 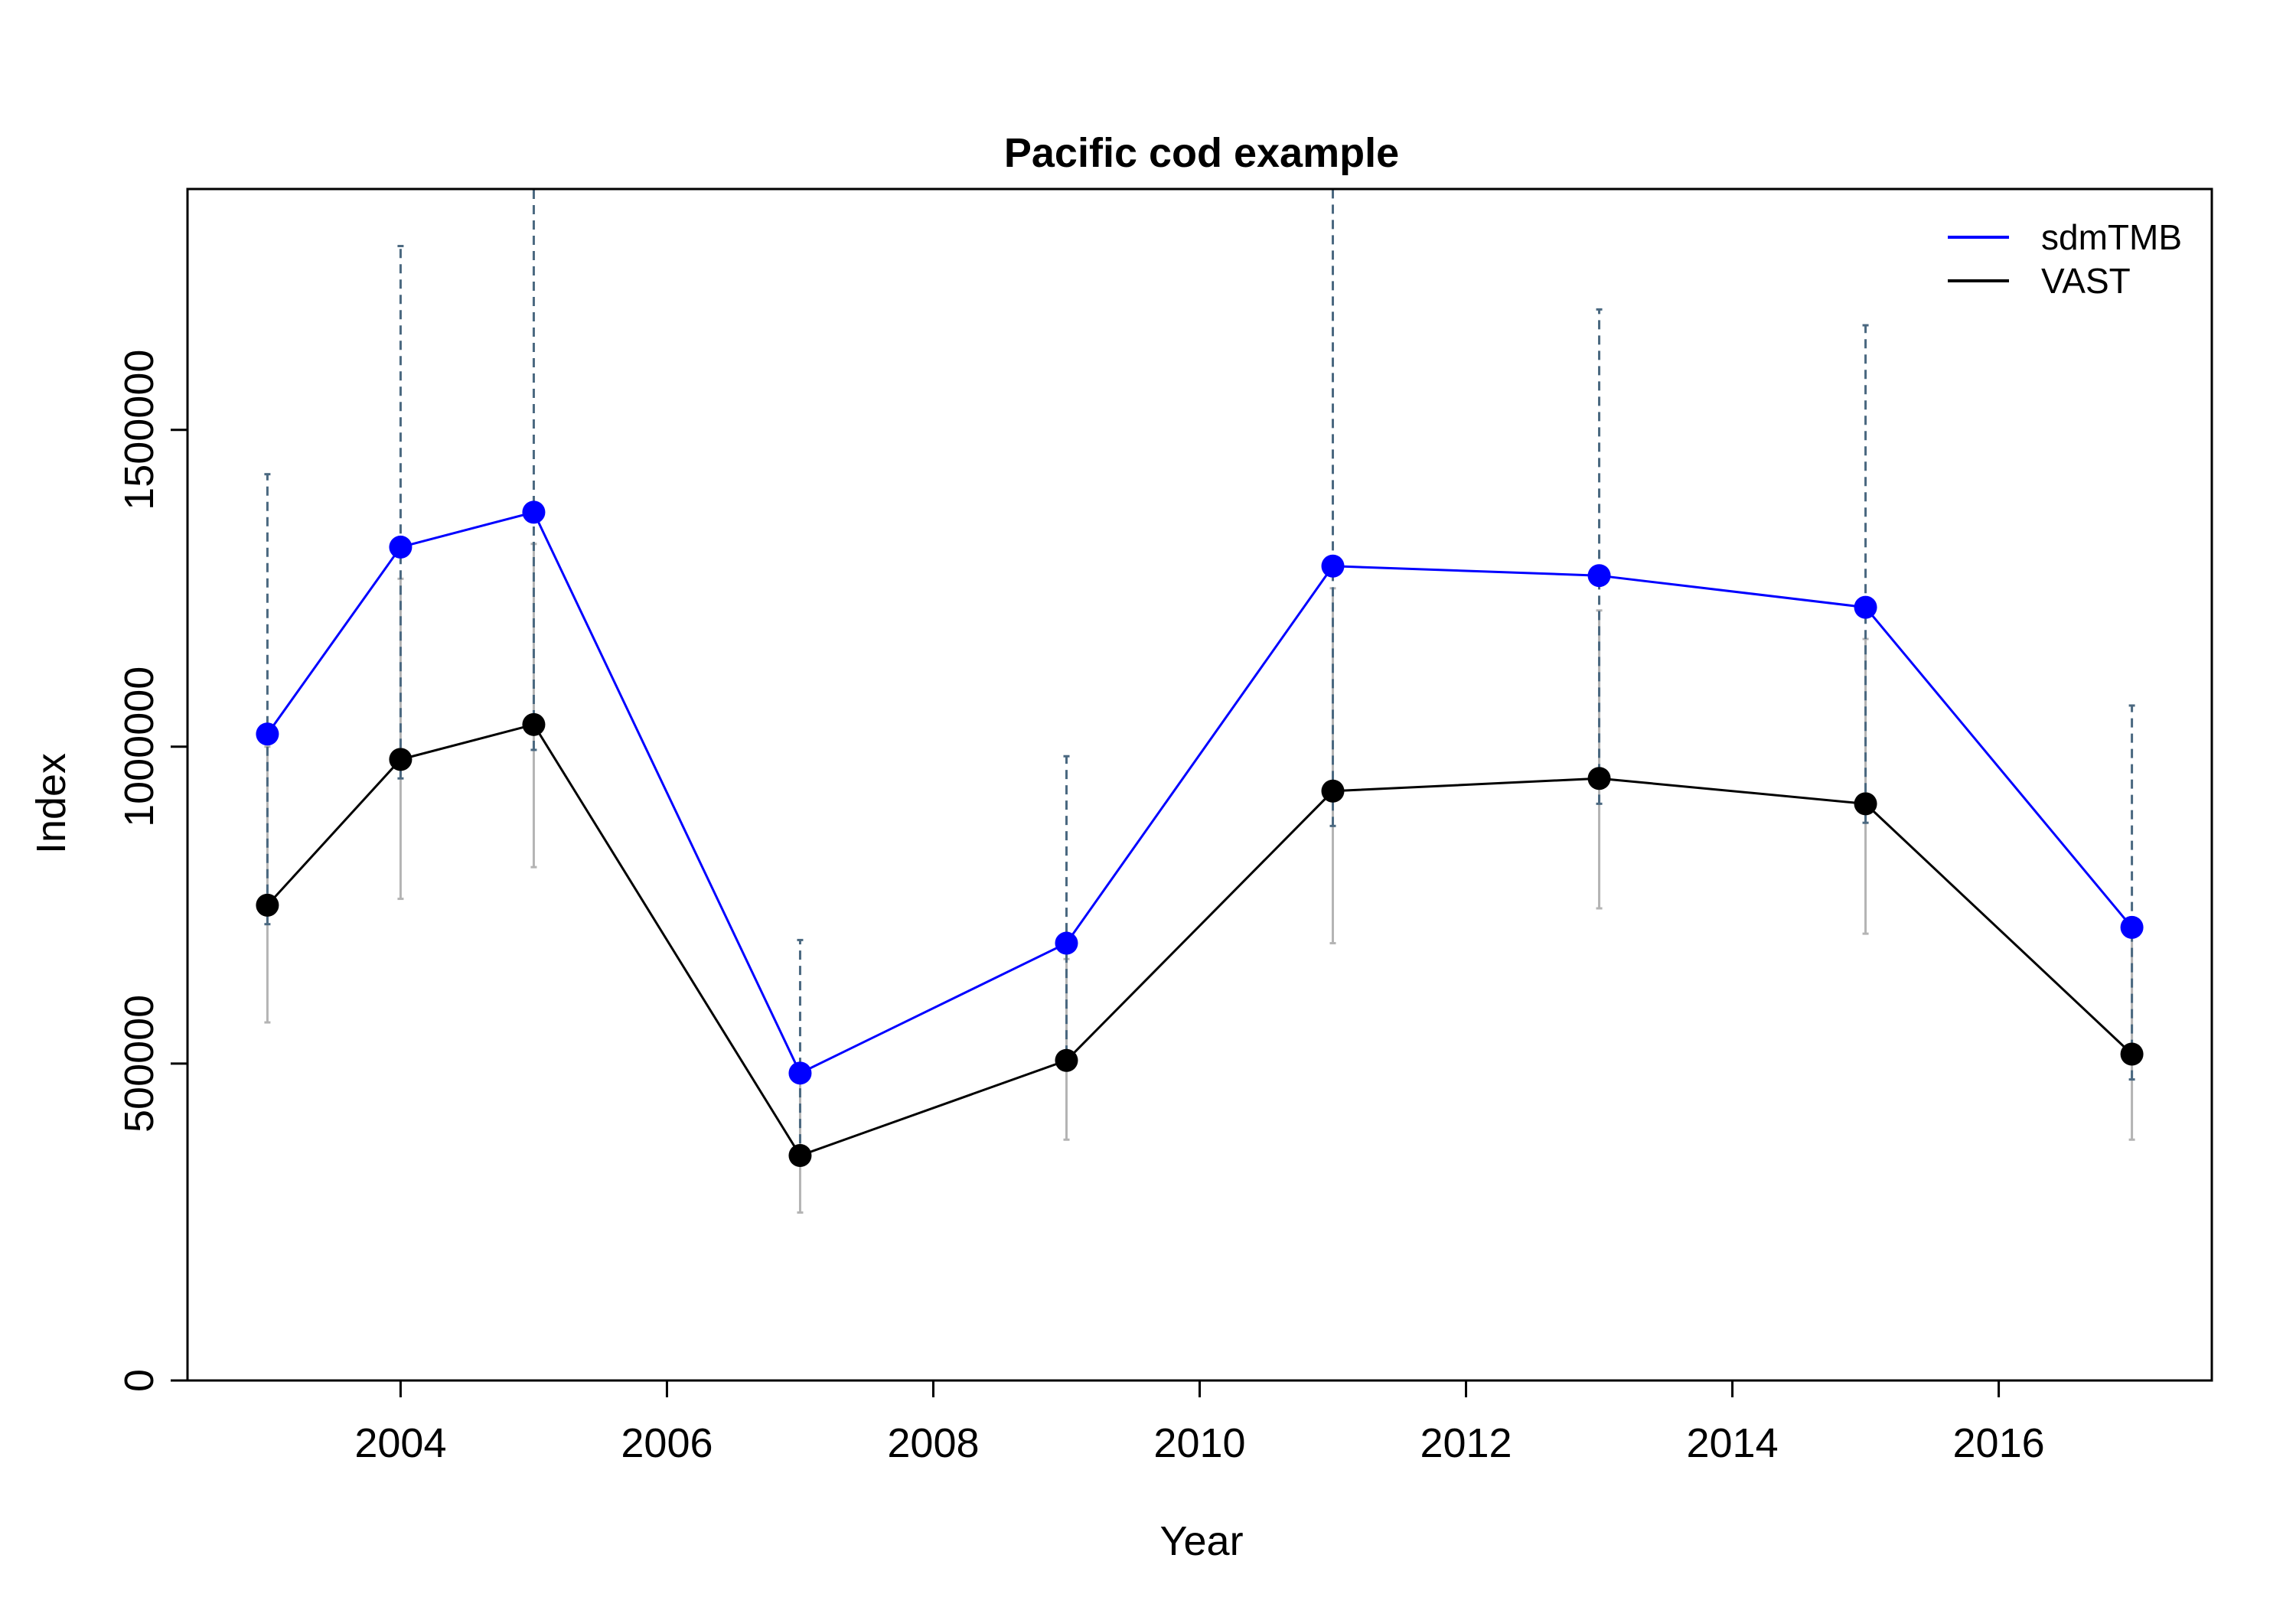 I want to click on x-tick-label: 2014, so click(x=1732, y=1443).